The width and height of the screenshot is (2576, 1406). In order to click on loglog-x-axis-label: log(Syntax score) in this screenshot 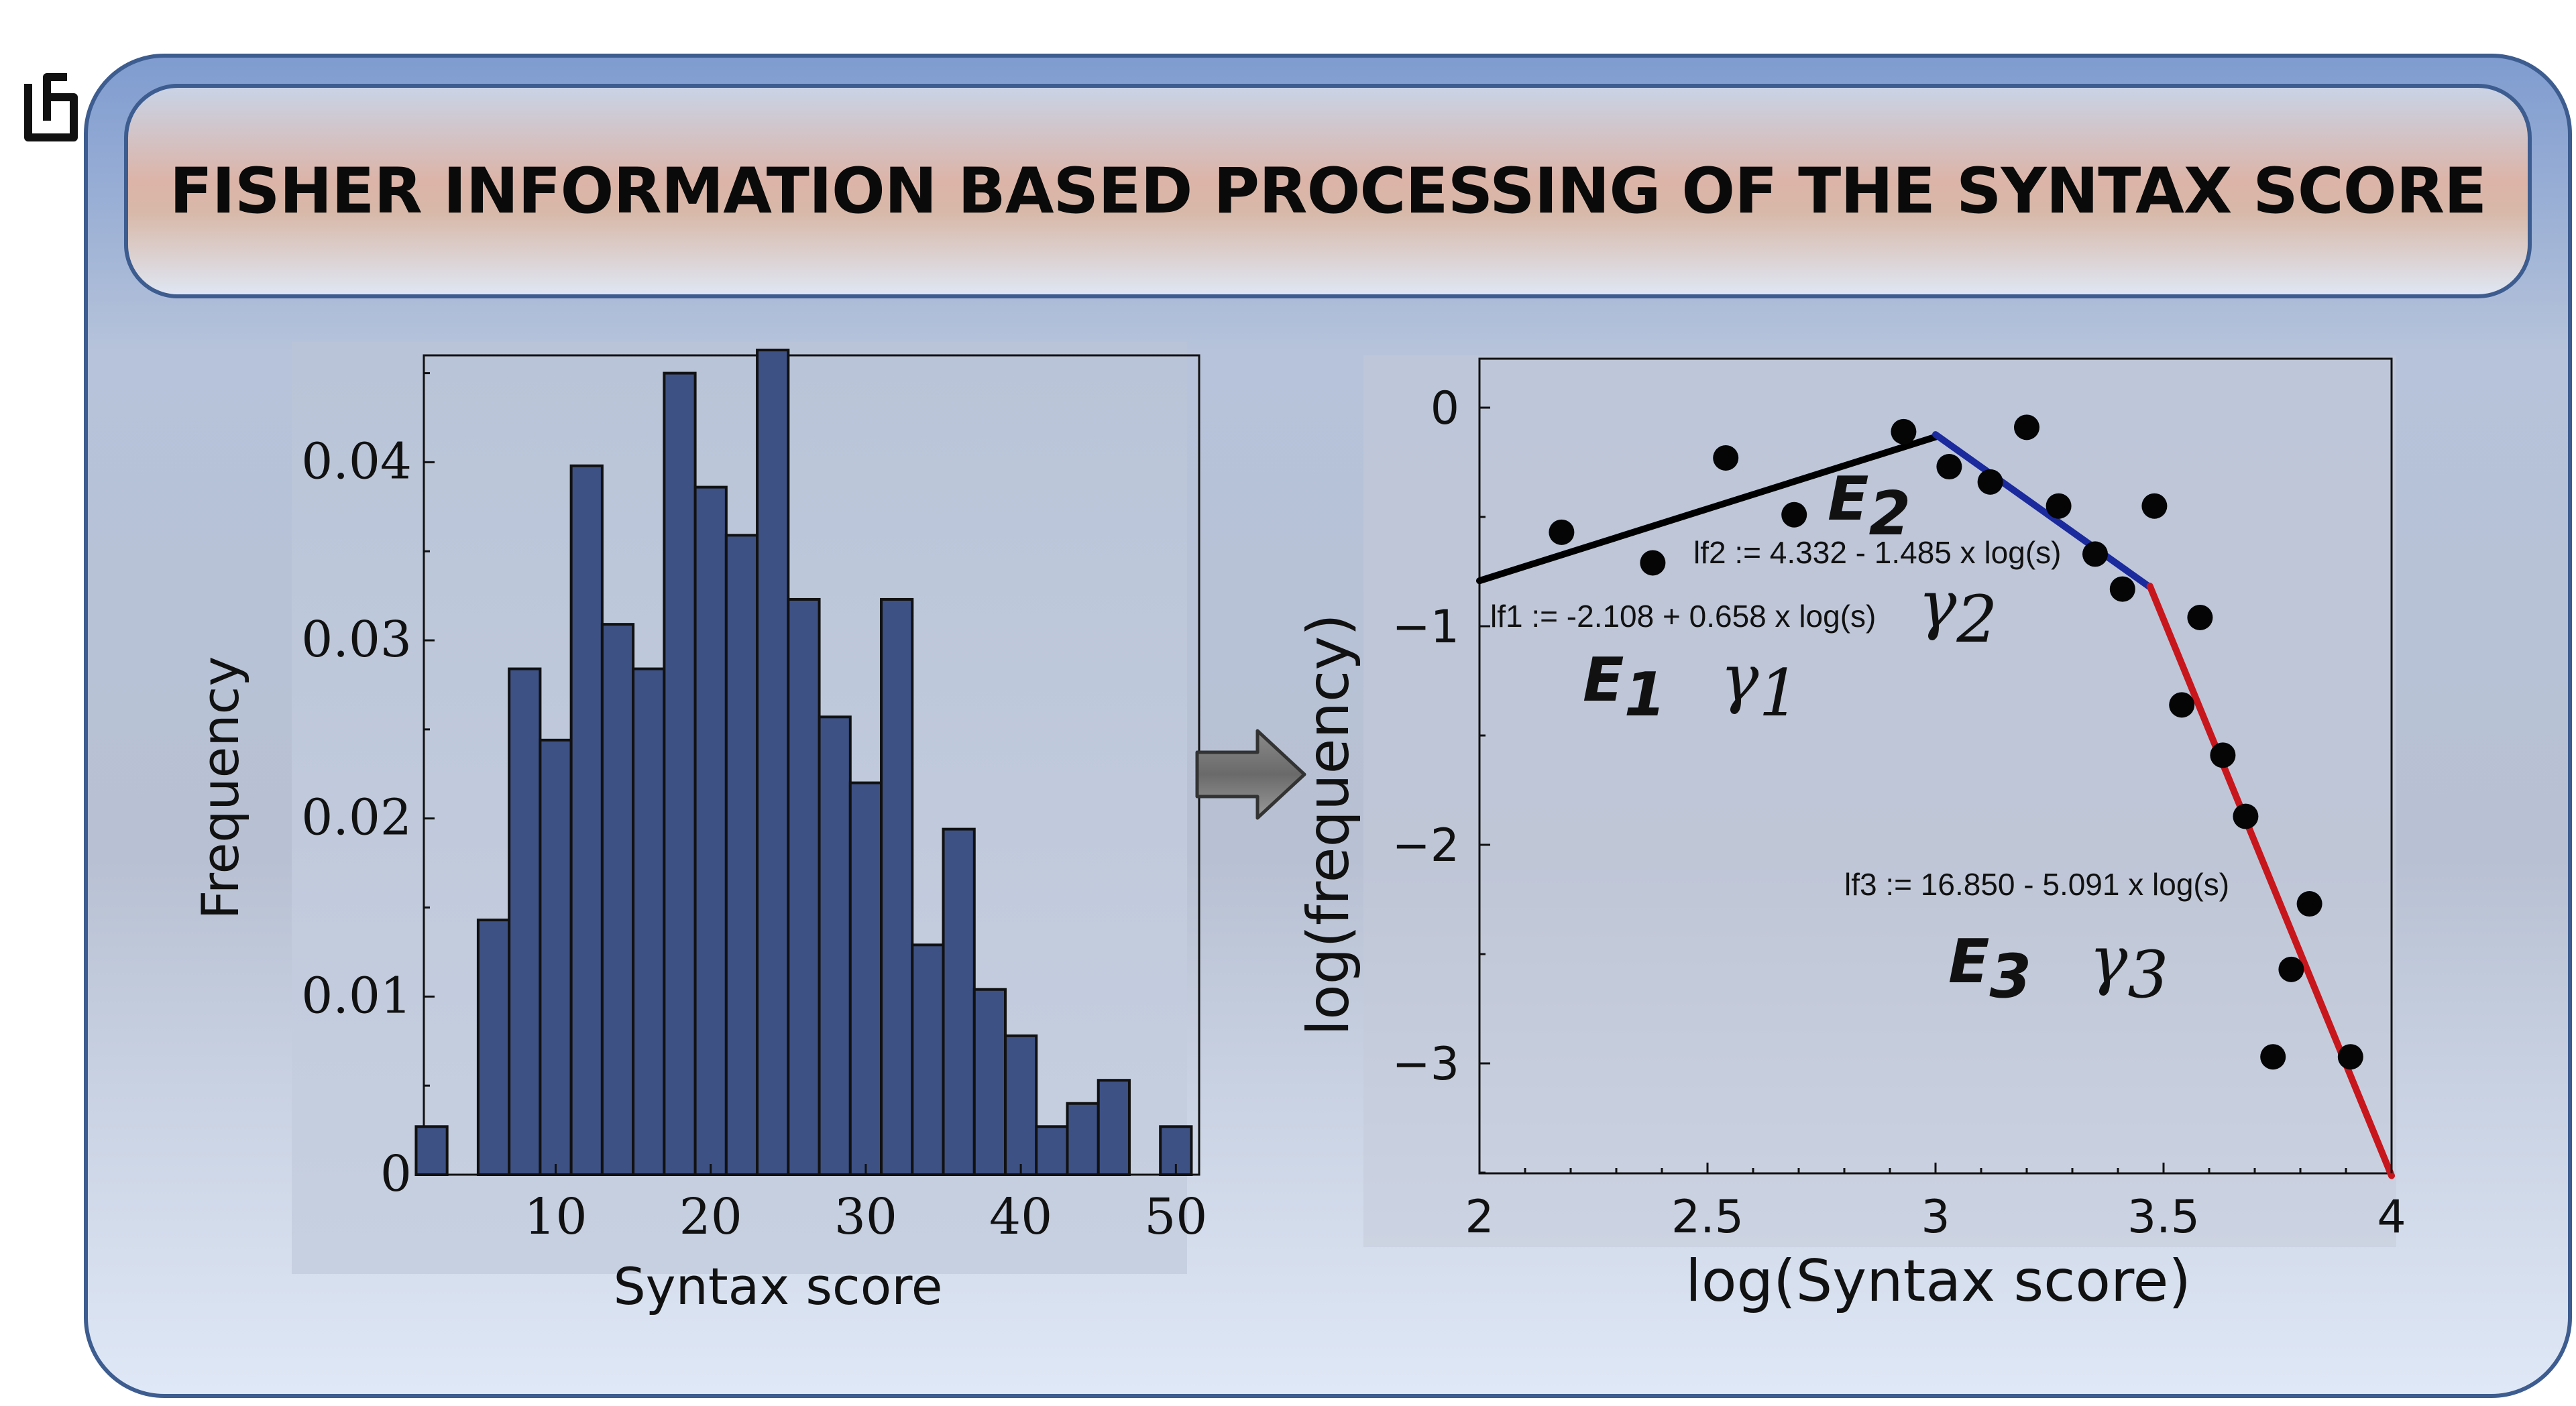, I will do `click(1938, 1281)`.